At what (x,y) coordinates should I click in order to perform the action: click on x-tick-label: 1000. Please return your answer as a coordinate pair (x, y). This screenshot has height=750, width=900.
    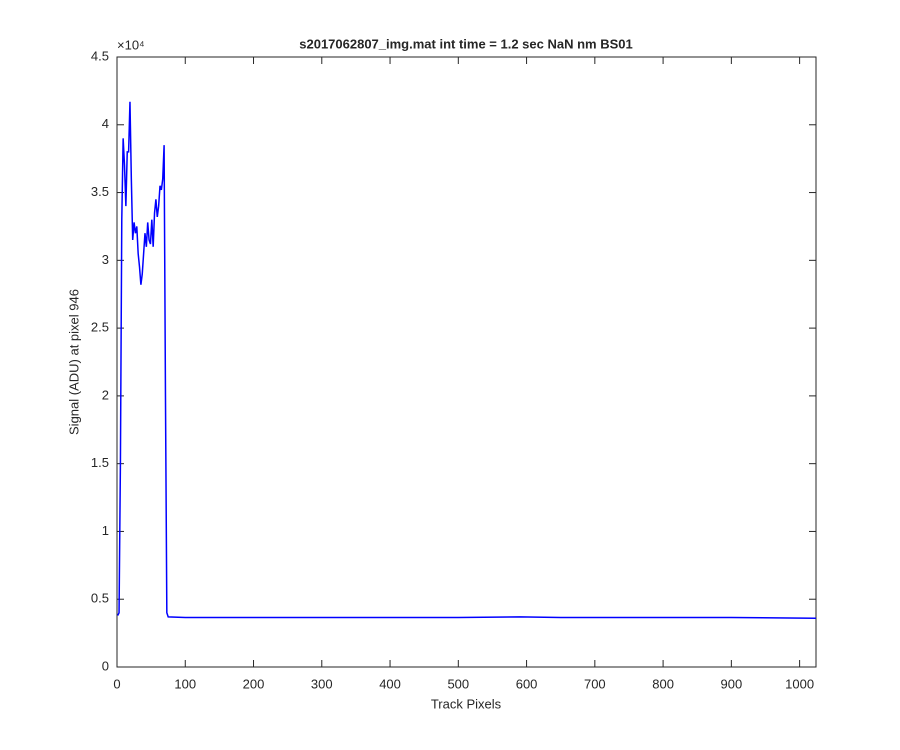
    Looking at the image, I should click on (799, 683).